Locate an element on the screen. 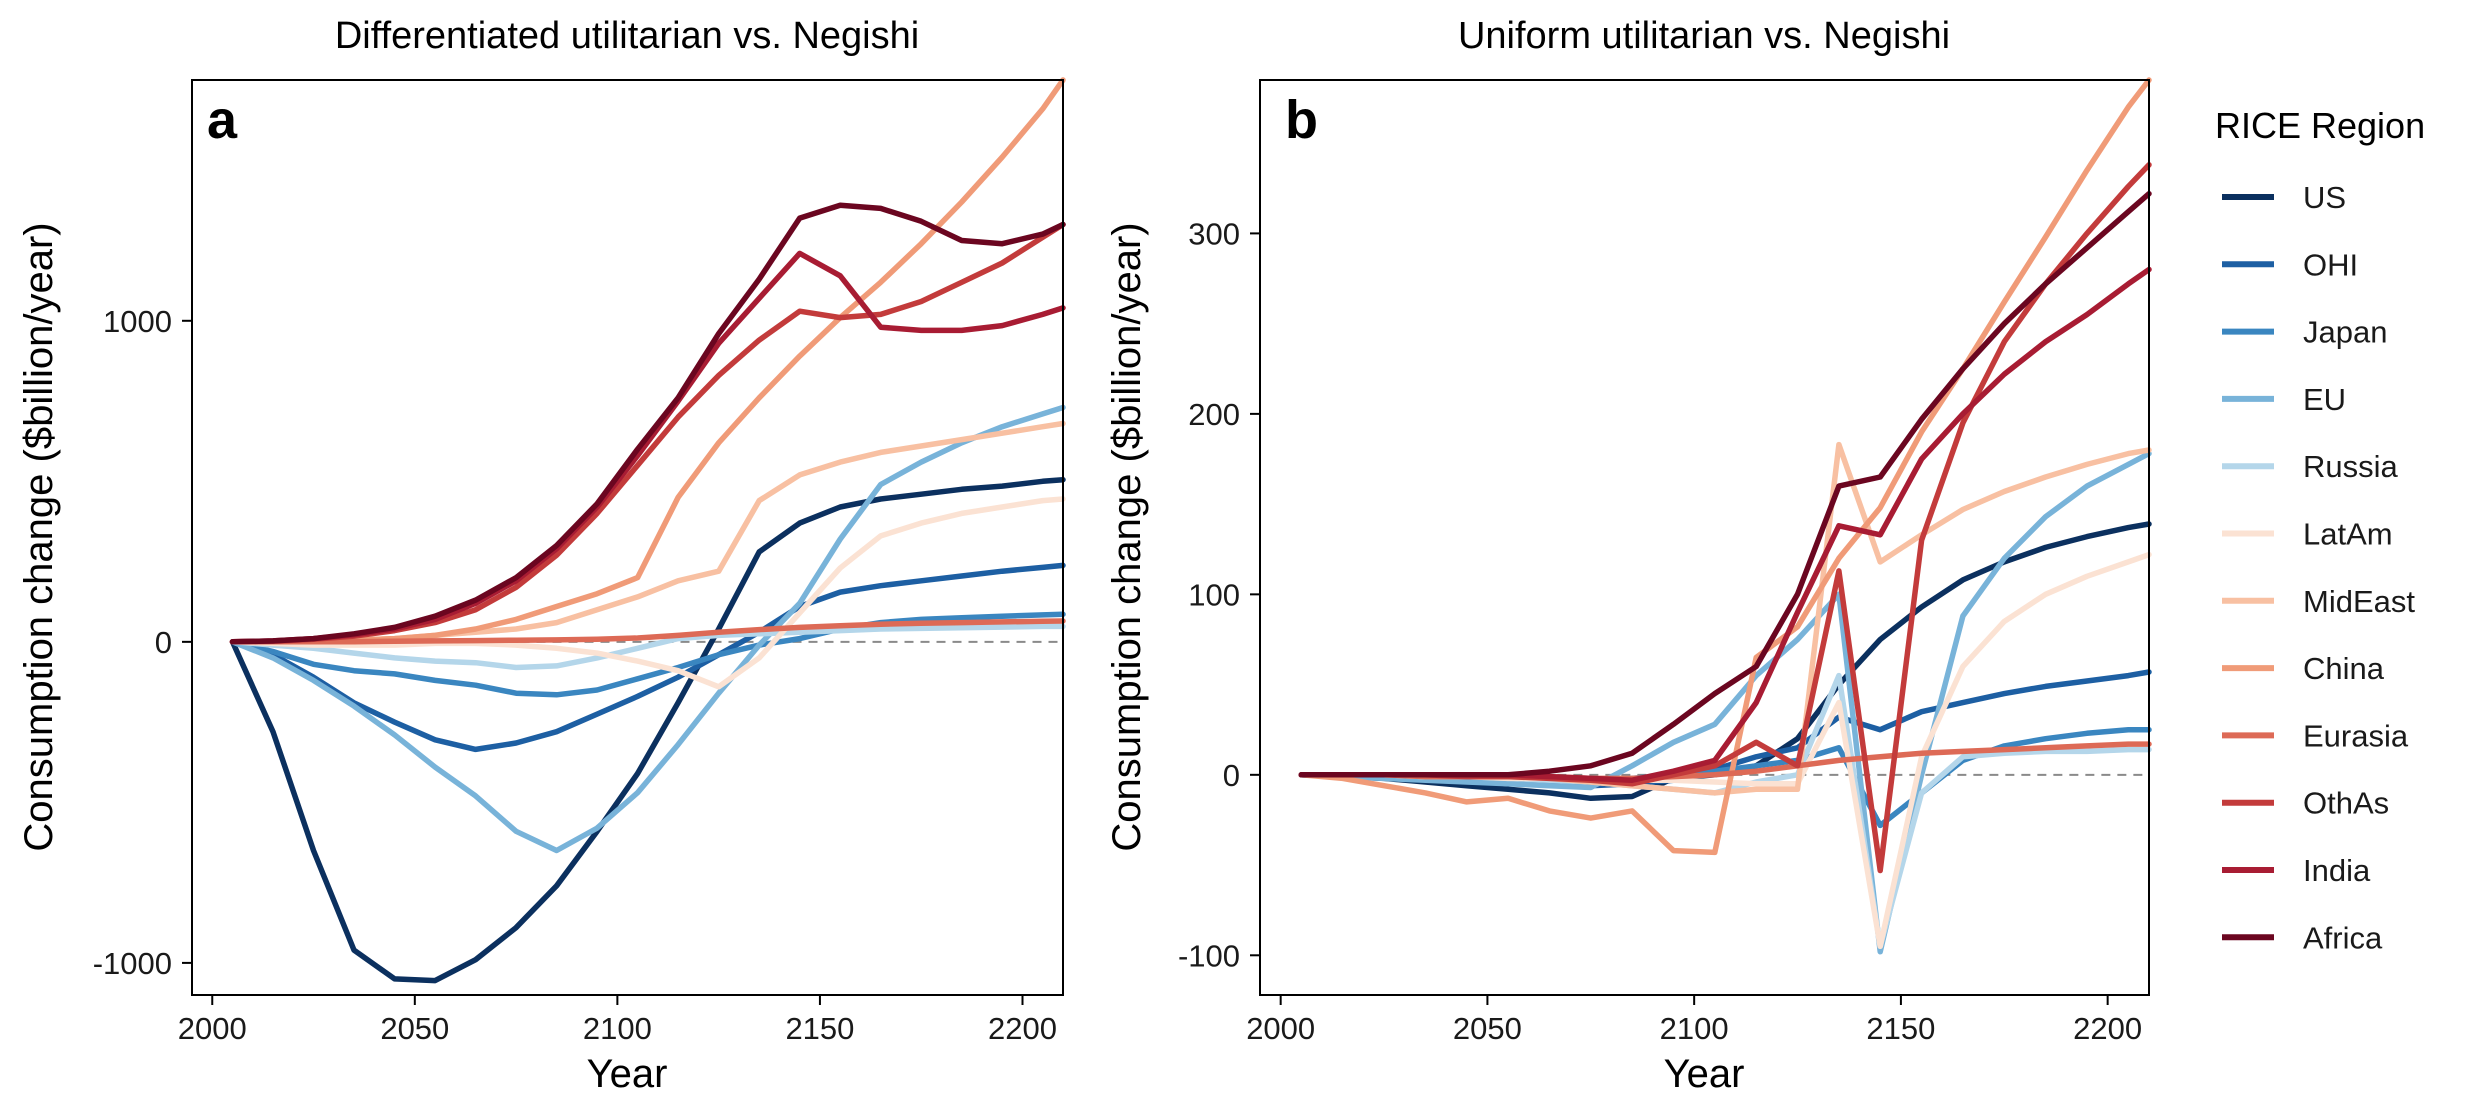  panel-b-x-tick-label: 2050 is located at coordinates (1487, 1028).